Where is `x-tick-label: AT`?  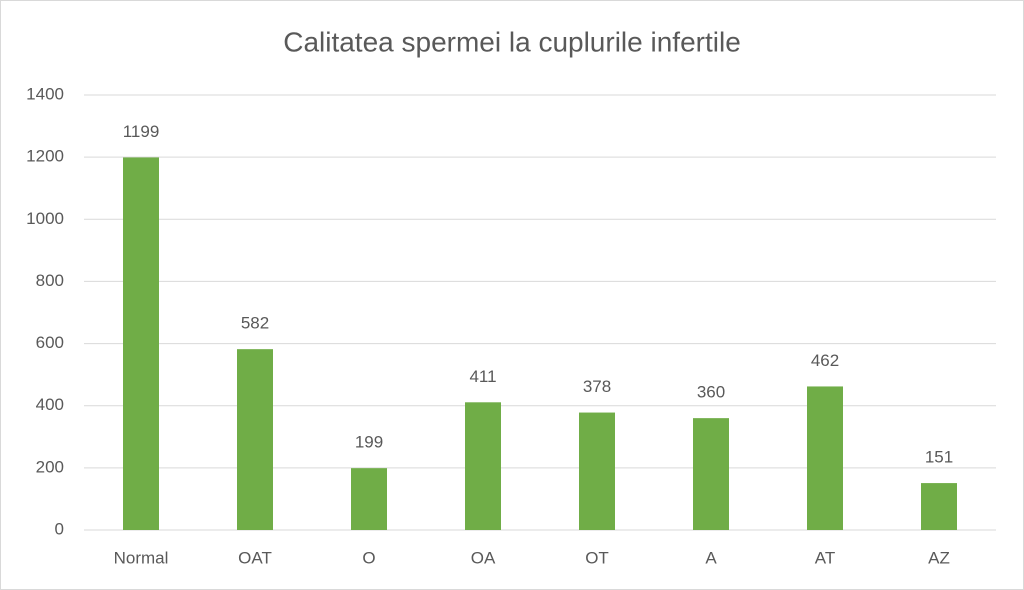
x-tick-label: AT is located at coordinates (825, 557).